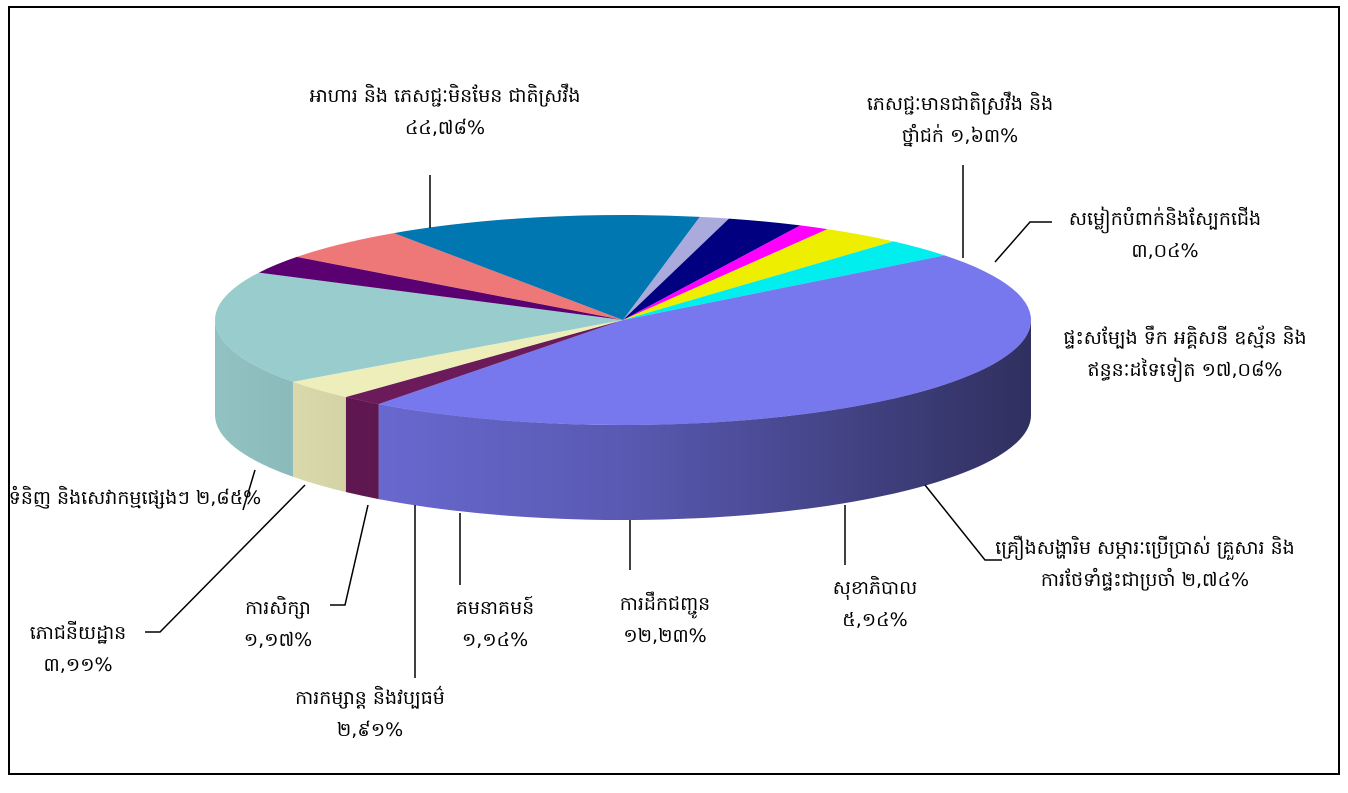 The width and height of the screenshot is (1348, 793). What do you see at coordinates (370, 714) in the screenshot?
I see `data-label: ការកម្សាន្ត និងវប្បធម៌ ២,៩១%` at bounding box center [370, 714].